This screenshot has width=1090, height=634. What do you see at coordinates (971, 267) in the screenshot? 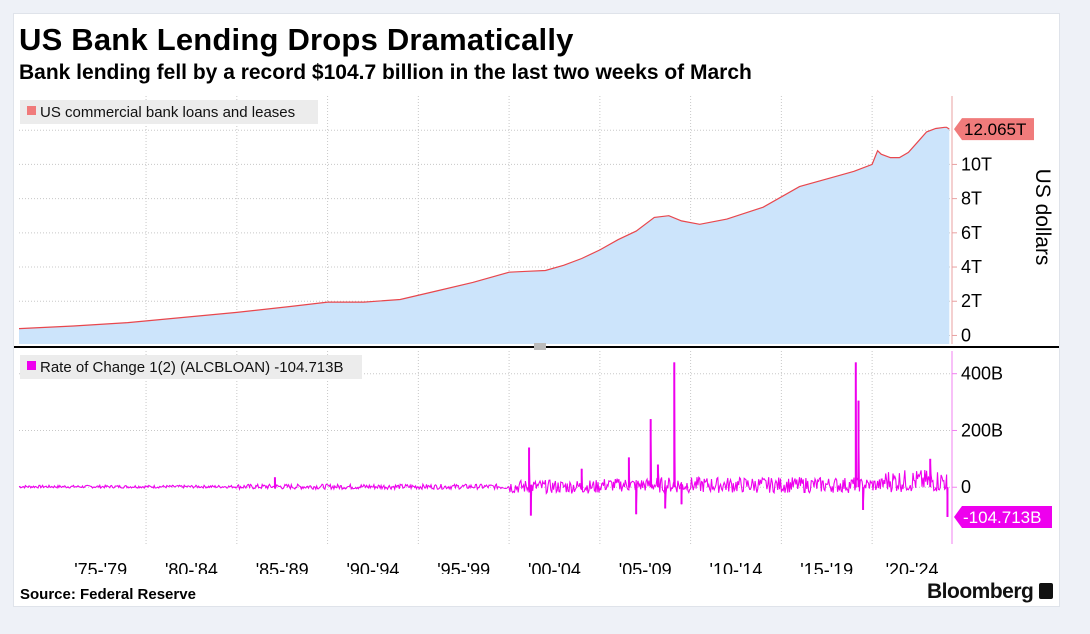
I see `y-tick-label: 4T` at bounding box center [971, 267].